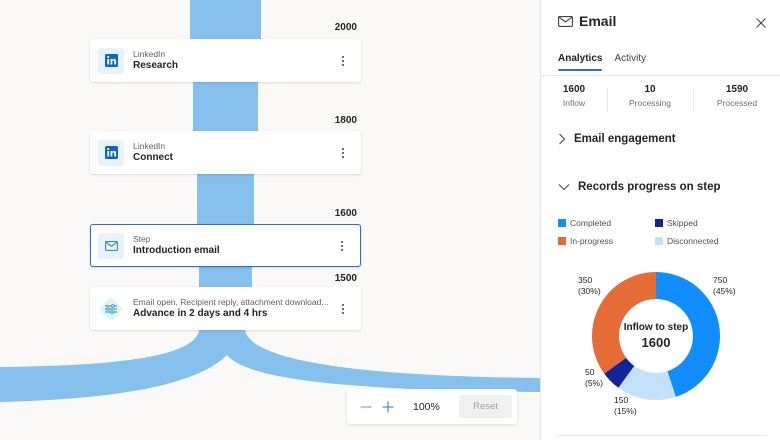 The width and height of the screenshot is (780, 440). Describe the element at coordinates (720, 280) in the screenshot. I see `label-value: 750` at that location.